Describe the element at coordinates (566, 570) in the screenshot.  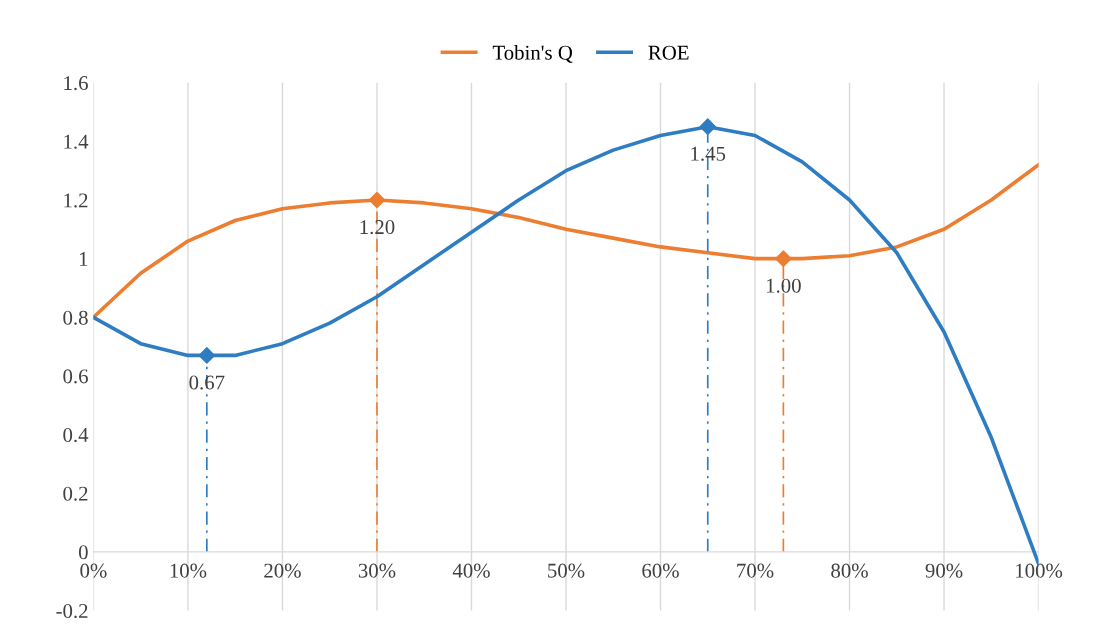
I see `x-tick-label: 50%` at that location.